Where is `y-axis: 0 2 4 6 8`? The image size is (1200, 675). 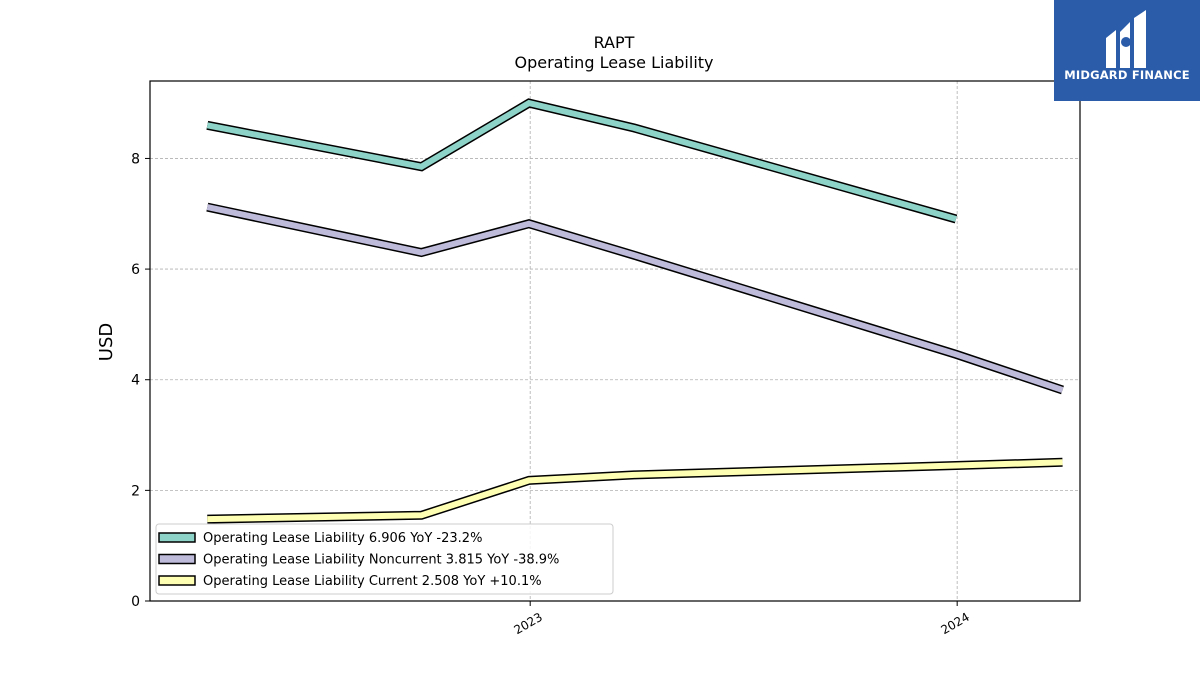
y-axis: 0 2 4 6 8 is located at coordinates (140, 380).